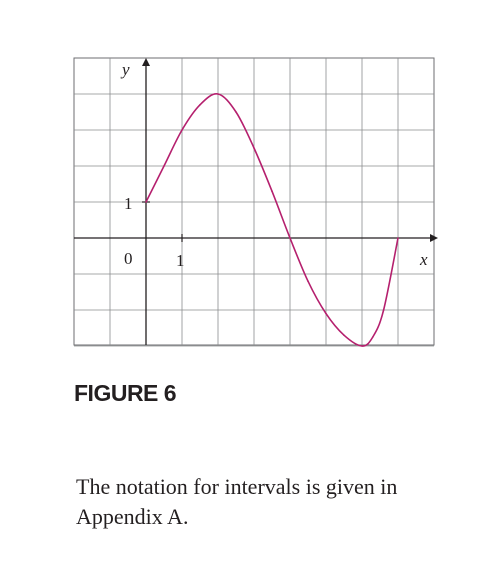 This screenshot has height=568, width=500. Describe the element at coordinates (125, 69) in the screenshot. I see `y-axis-label: y` at that location.